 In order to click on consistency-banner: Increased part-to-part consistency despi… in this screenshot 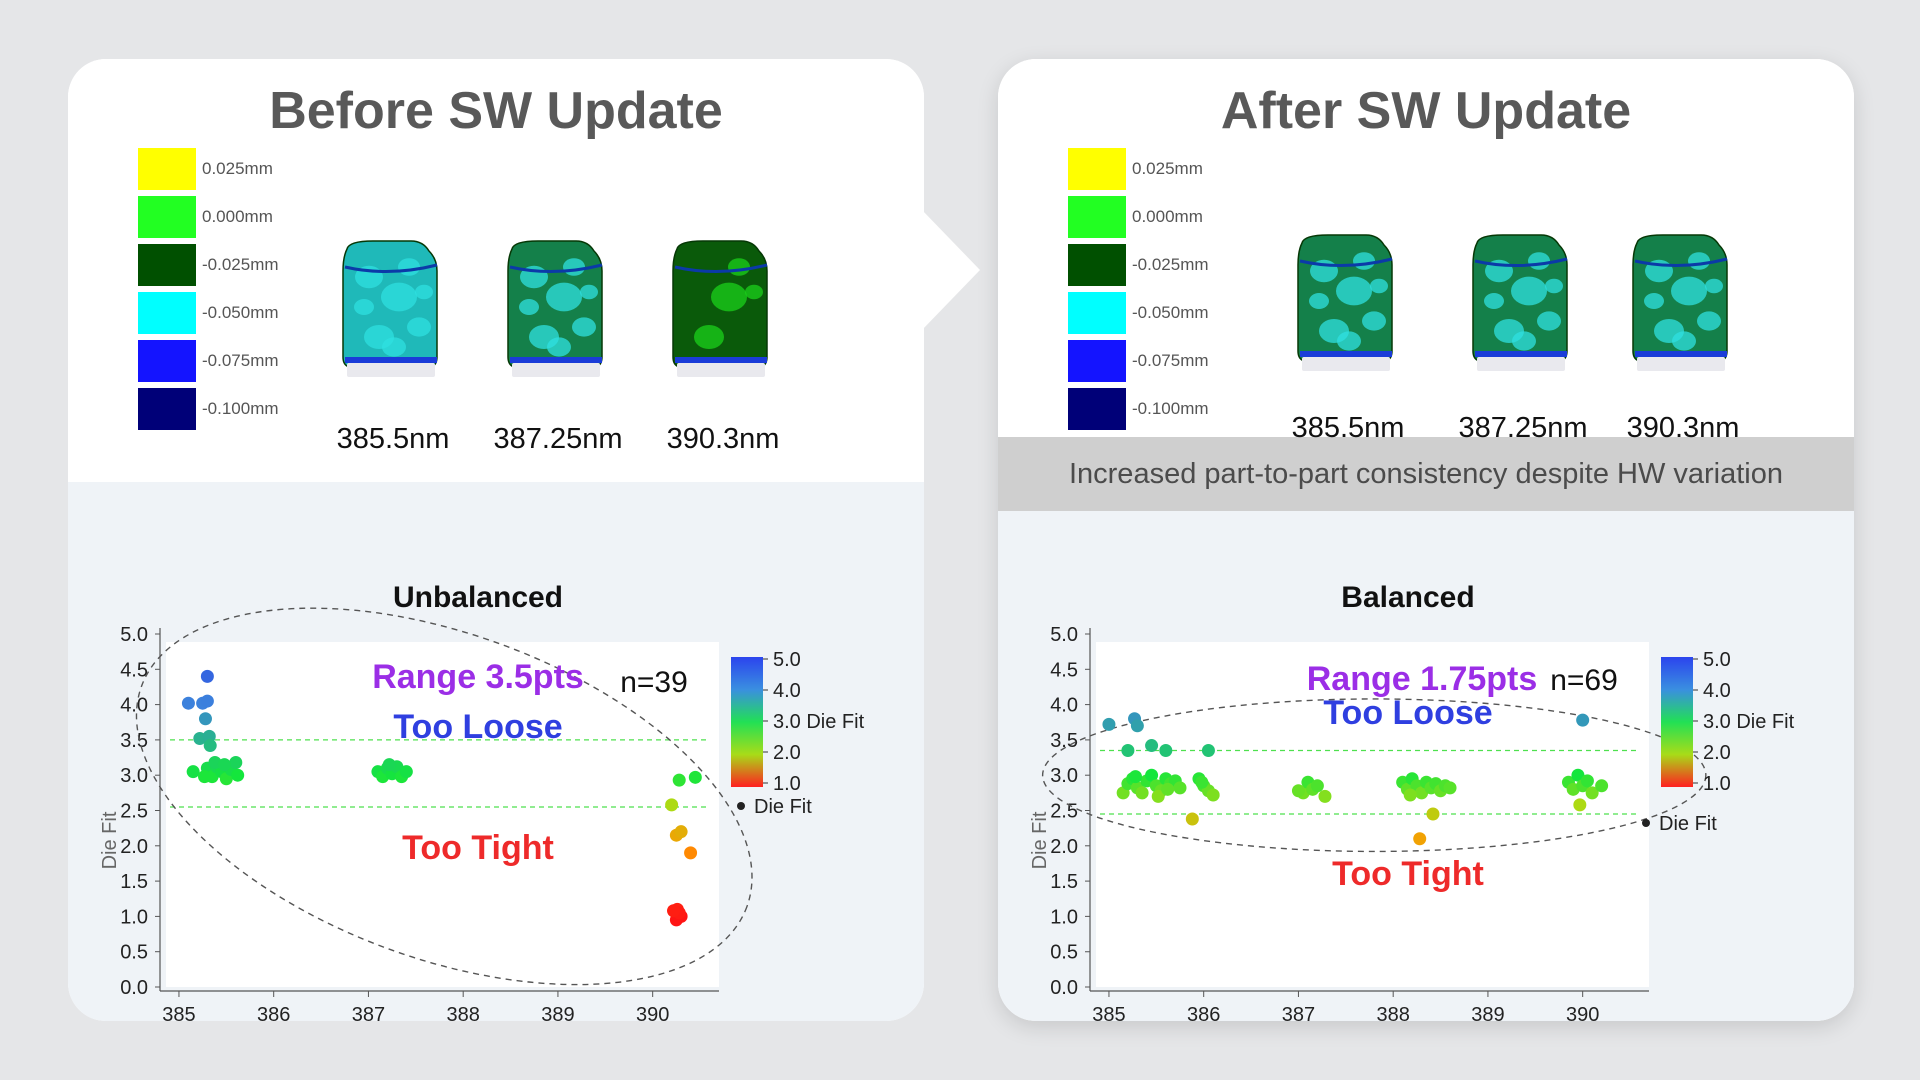, I will do `click(1426, 474)`.